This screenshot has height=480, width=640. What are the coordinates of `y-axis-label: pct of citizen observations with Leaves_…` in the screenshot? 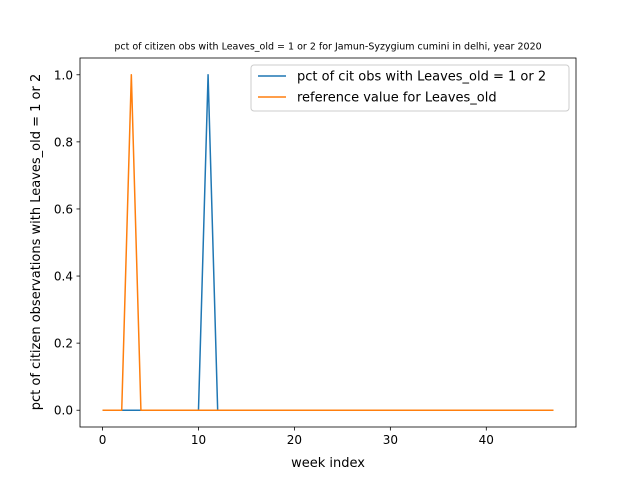 It's located at (36, 242).